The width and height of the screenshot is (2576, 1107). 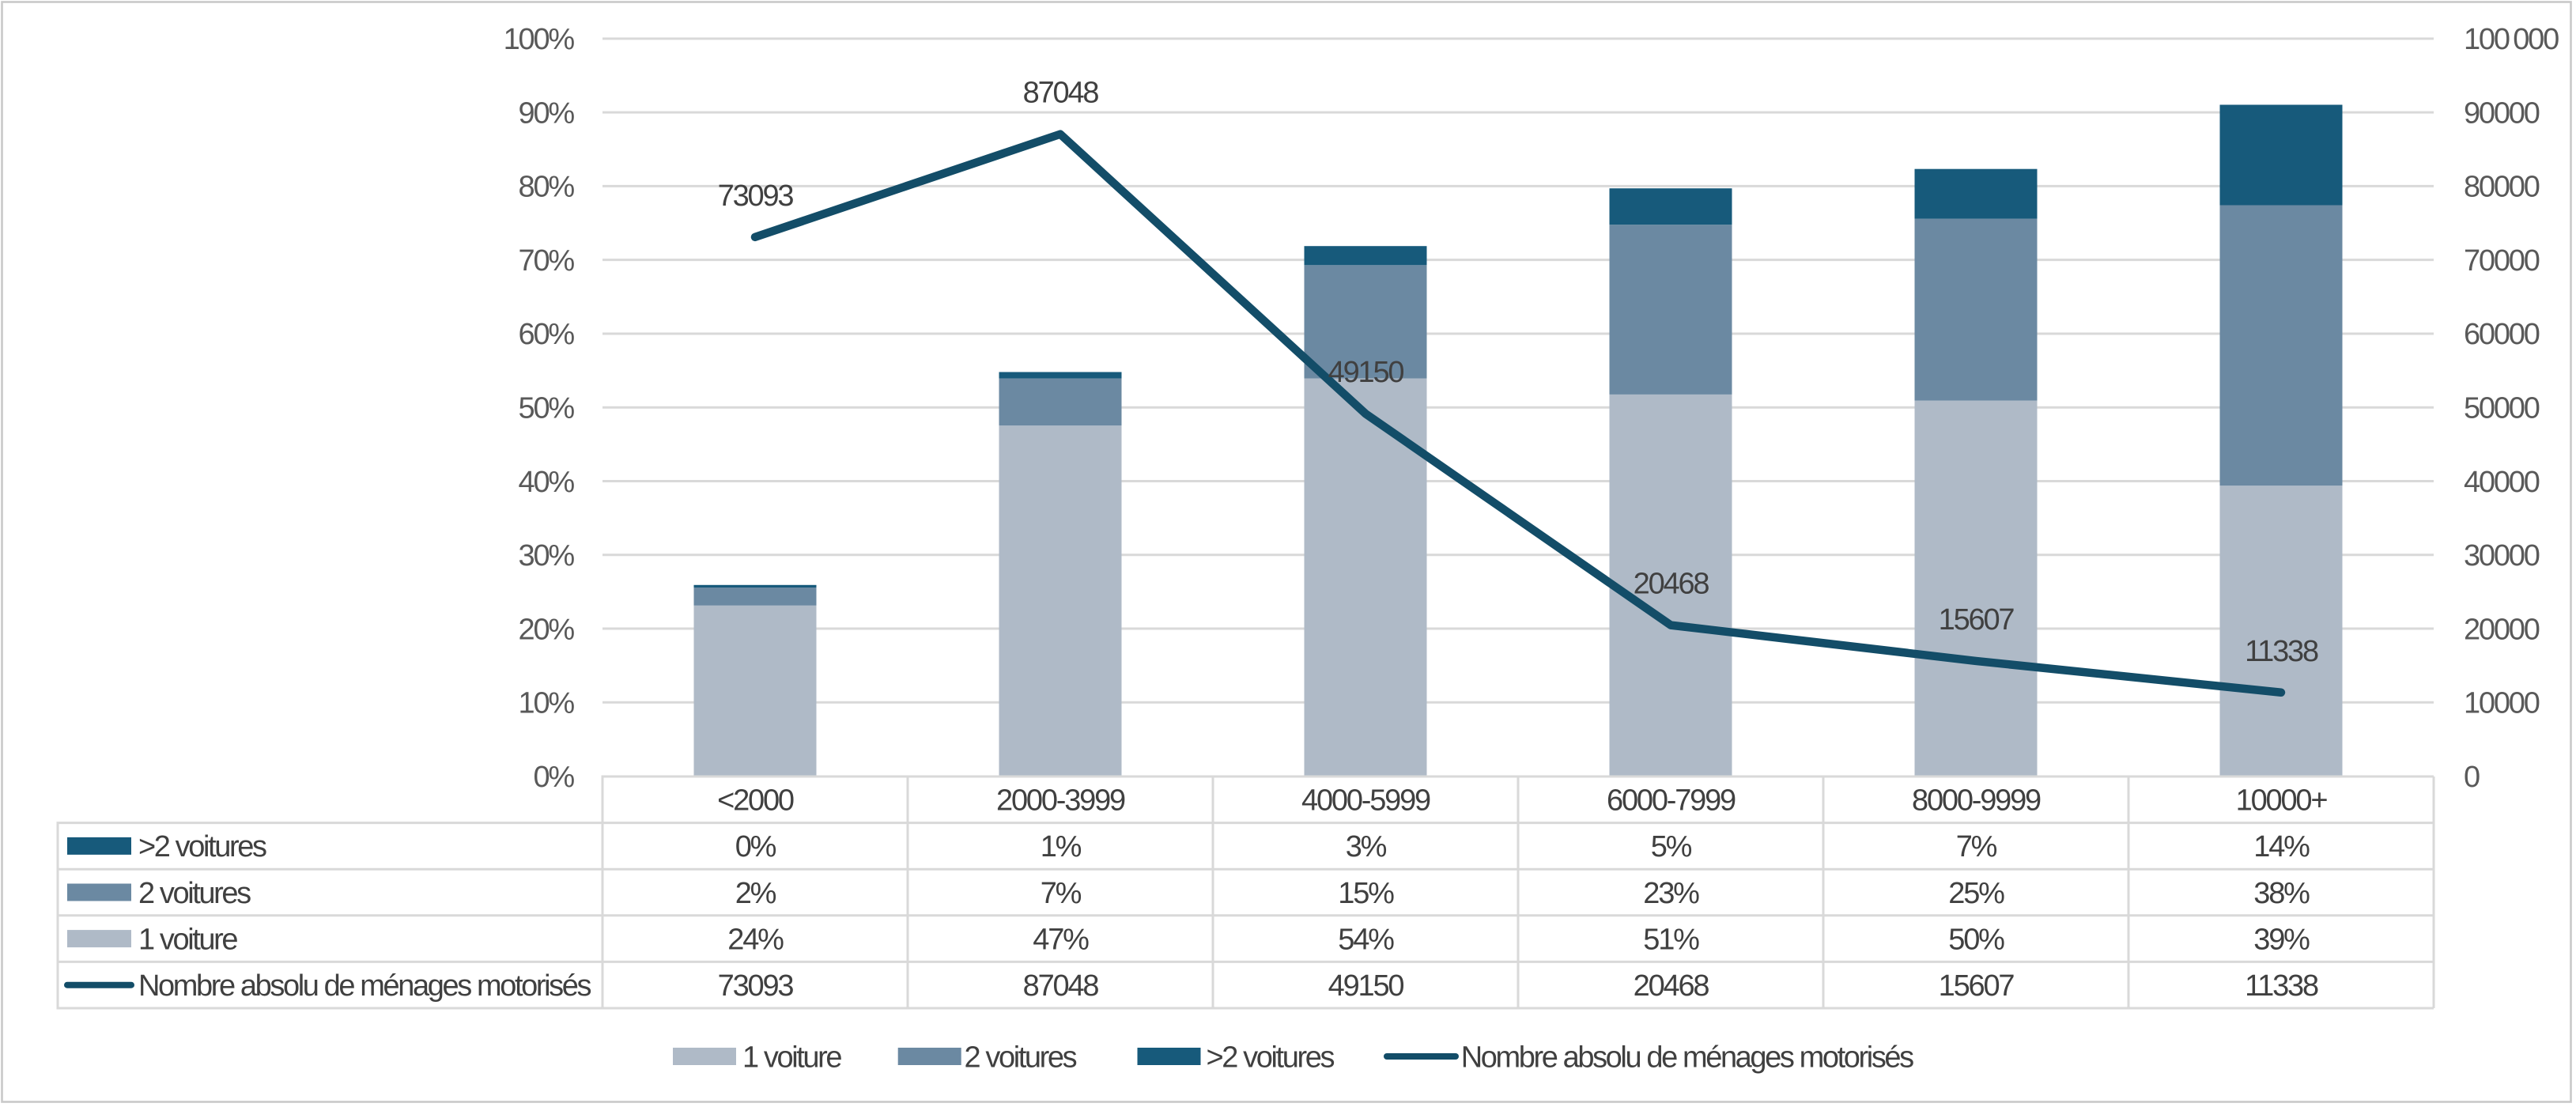 I want to click on svg-text: <2000, so click(x=755, y=801).